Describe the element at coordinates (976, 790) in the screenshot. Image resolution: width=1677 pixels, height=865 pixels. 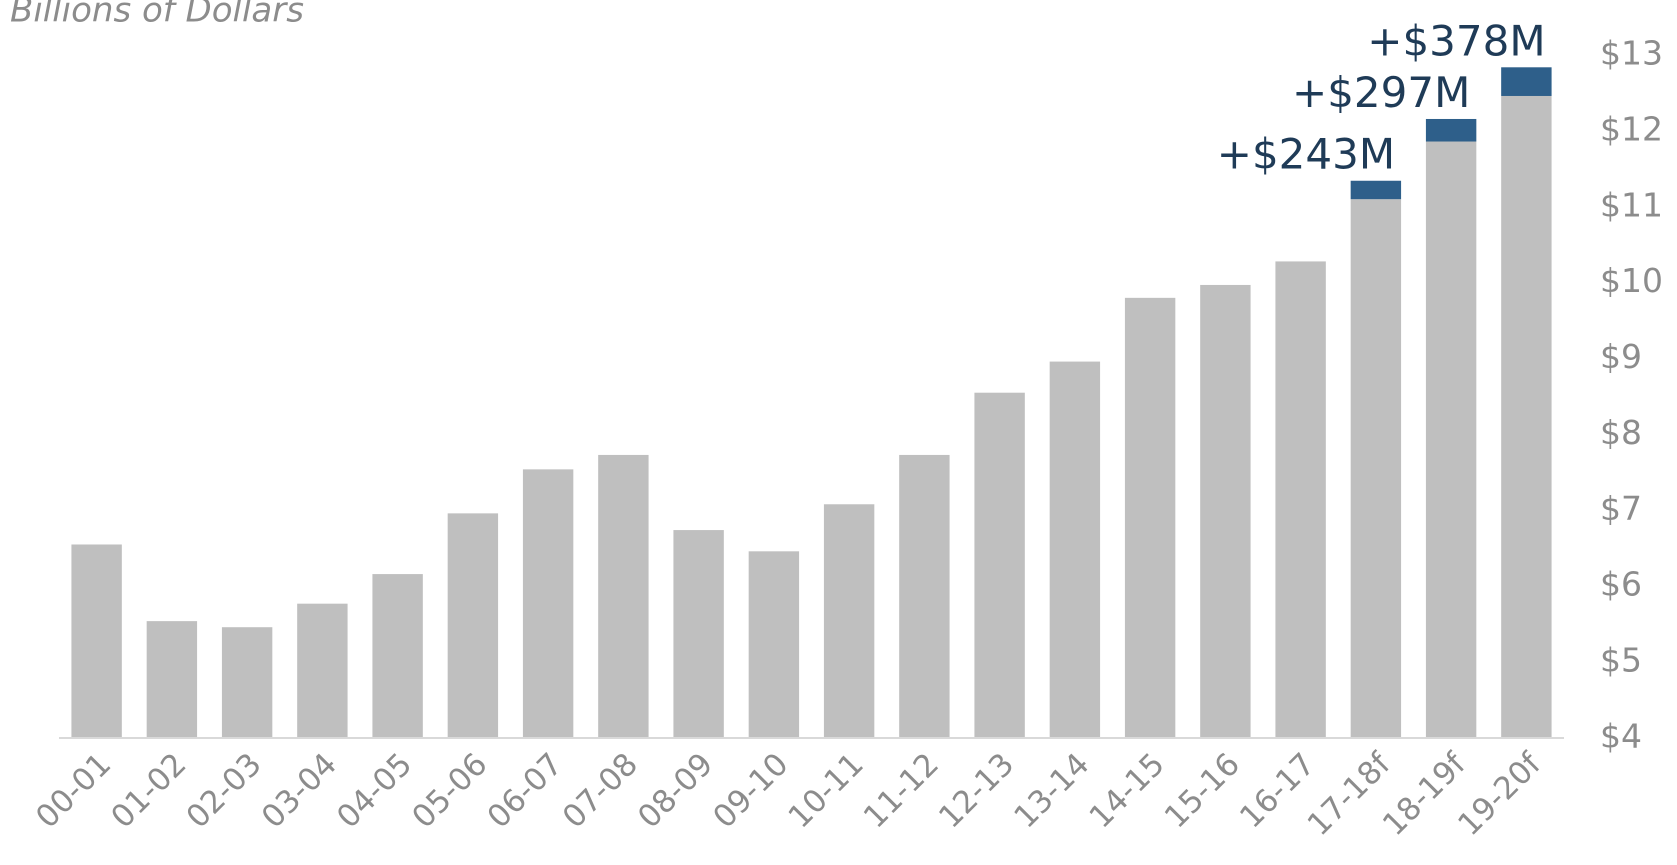
I see `x-tick-label: 12-13` at that location.